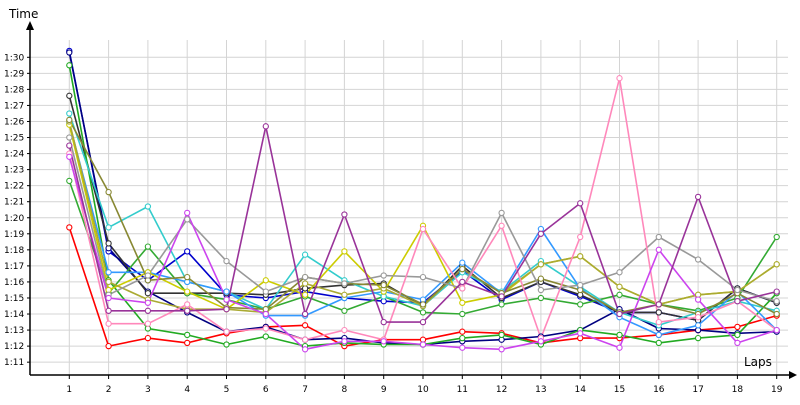 The image size is (800, 405). I want to click on y-axis-arrow, so click(30, 25).